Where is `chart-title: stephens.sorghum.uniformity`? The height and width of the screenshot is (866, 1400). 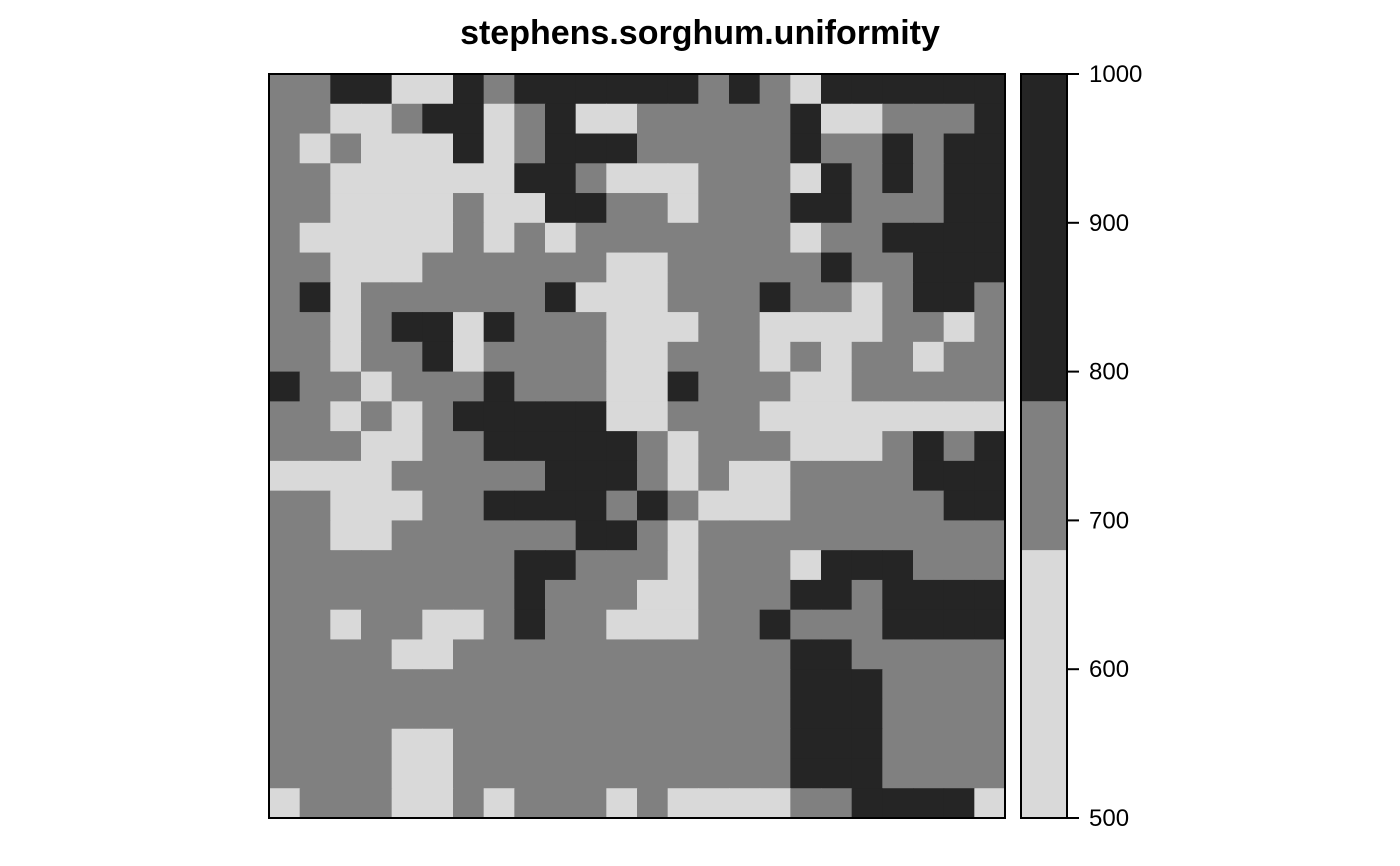
chart-title: stephens.sorghum.uniformity is located at coordinates (700, 33).